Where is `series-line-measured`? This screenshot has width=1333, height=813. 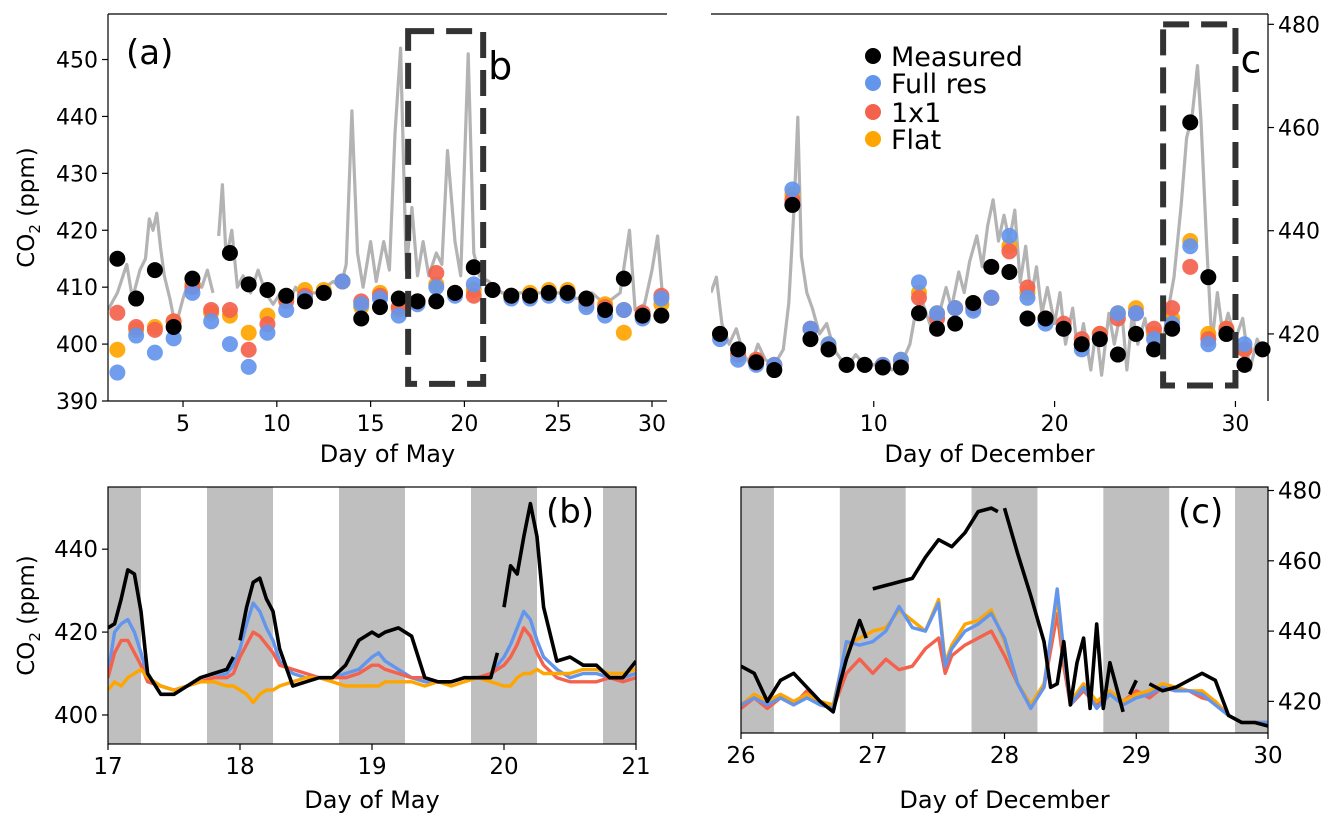
series-line-measured is located at coordinates (372, 599).